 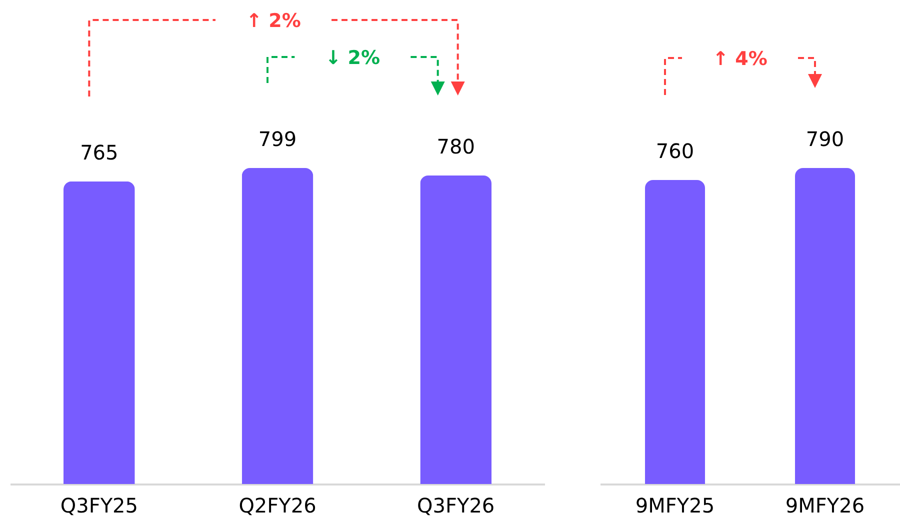 I want to click on data-label: 799, so click(x=277, y=139).